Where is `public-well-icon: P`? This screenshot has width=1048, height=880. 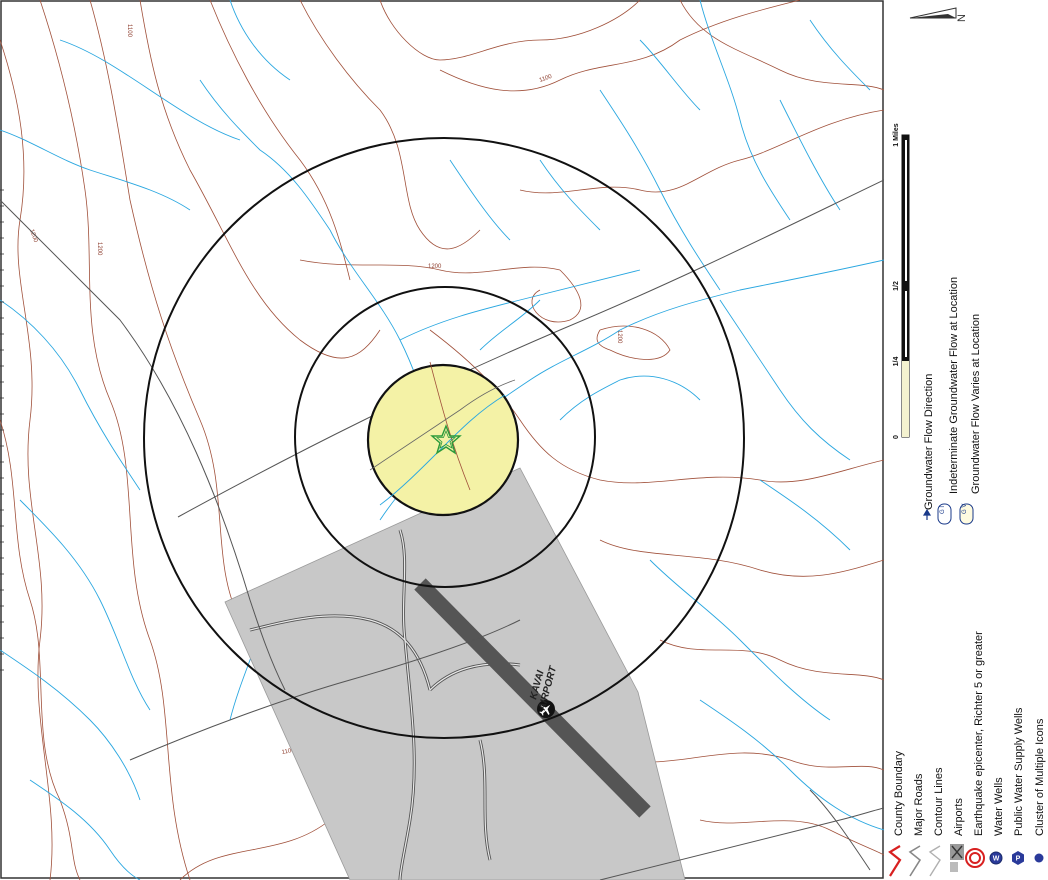 public-well-icon: P is located at coordinates (1018, 858).